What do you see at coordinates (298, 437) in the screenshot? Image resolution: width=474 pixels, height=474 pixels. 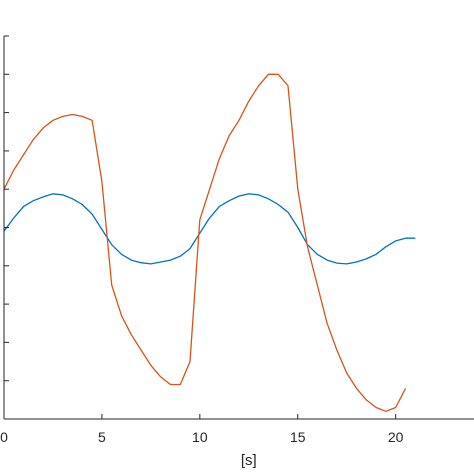 I see `x-tick-label: 15` at bounding box center [298, 437].